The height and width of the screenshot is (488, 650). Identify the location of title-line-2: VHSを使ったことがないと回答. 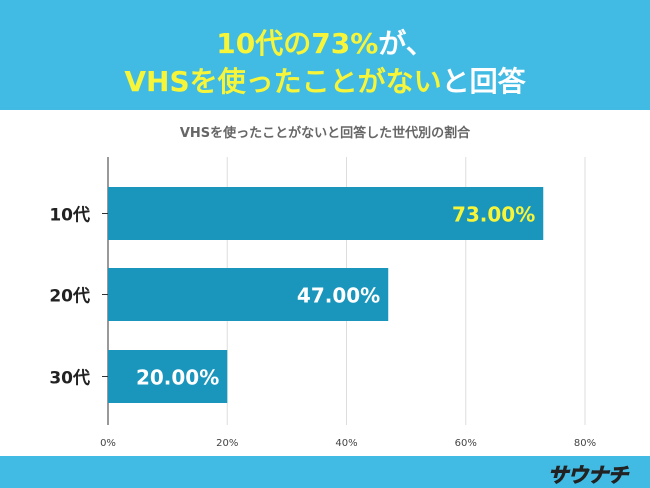
(325, 80).